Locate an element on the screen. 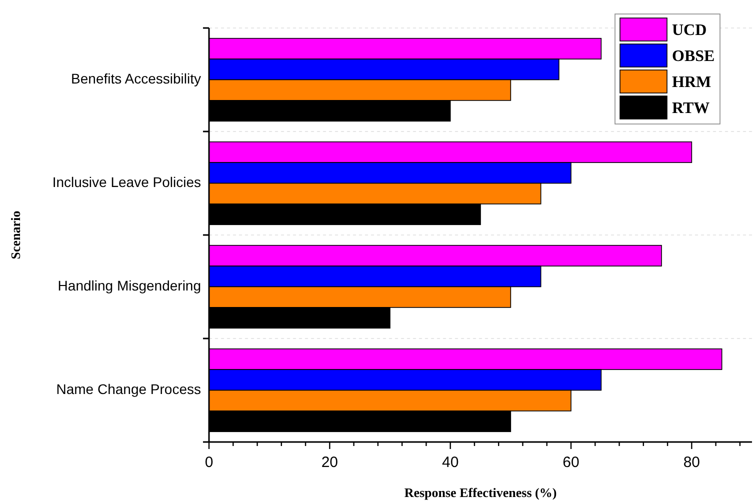 The image size is (753, 504). legend-label: HRM is located at coordinates (692, 82).